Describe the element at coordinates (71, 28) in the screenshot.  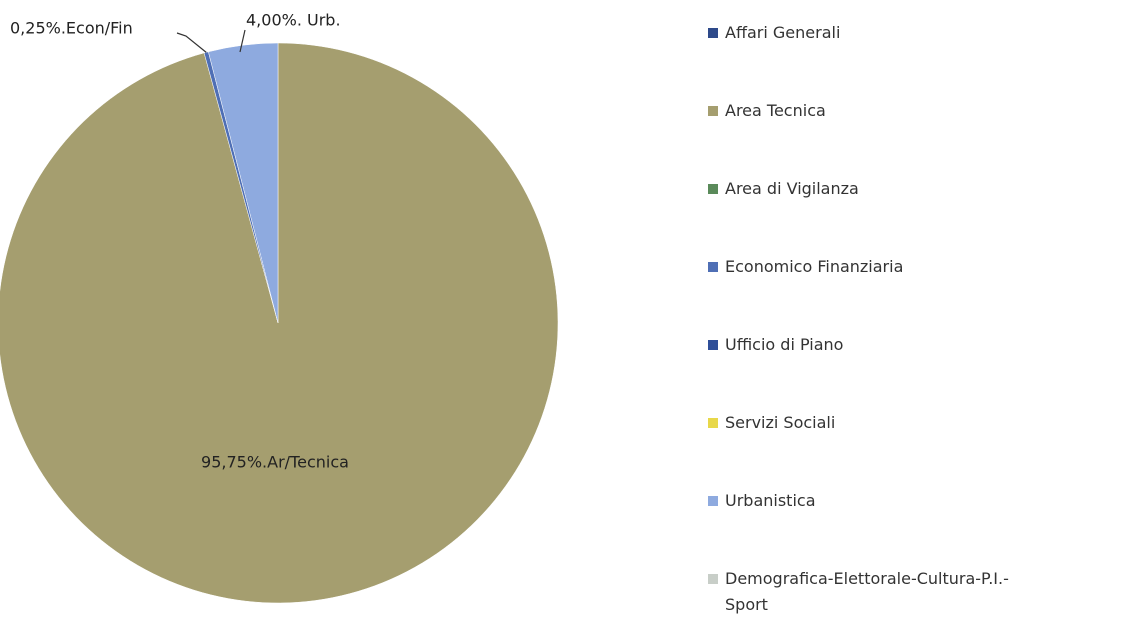
I see `data-label: 0,25%.Econ/Fin` at that location.